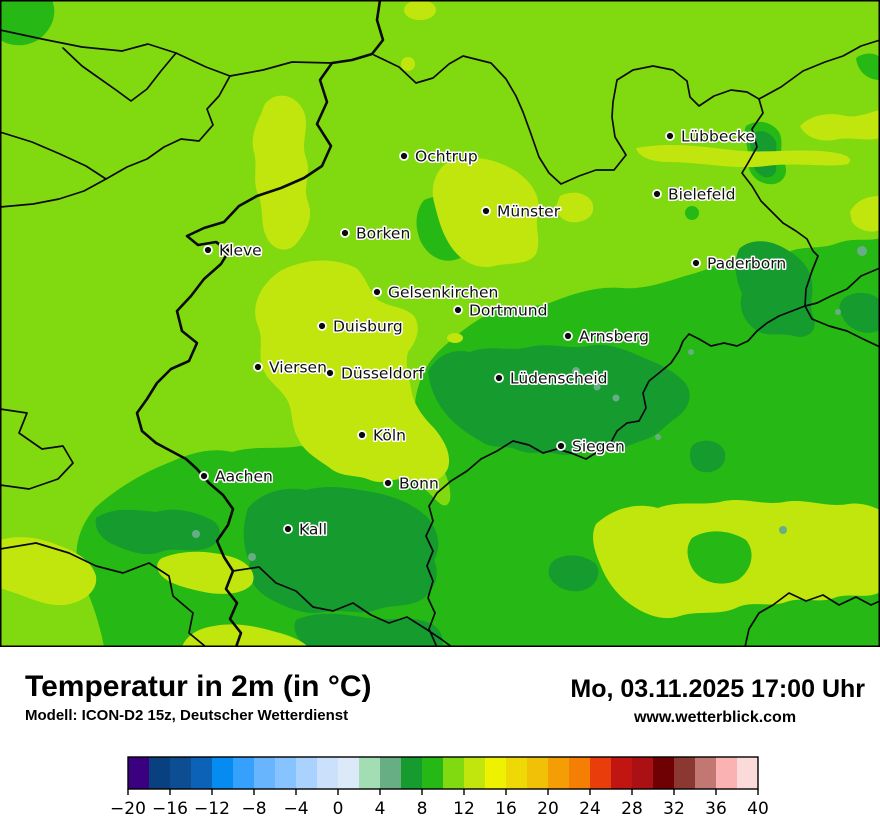 The height and width of the screenshot is (830, 880). Describe the element at coordinates (389, 436) in the screenshot. I see `city-label: Köln` at that location.